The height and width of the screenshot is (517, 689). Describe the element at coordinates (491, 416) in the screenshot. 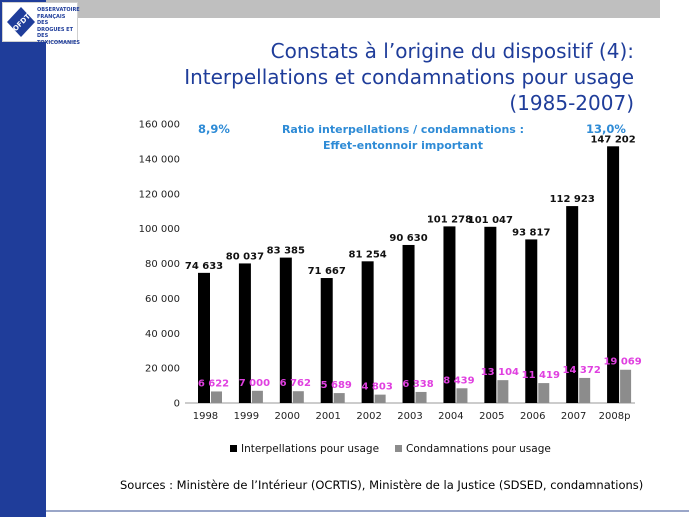

I see `x-tick-label: 2005` at that location.